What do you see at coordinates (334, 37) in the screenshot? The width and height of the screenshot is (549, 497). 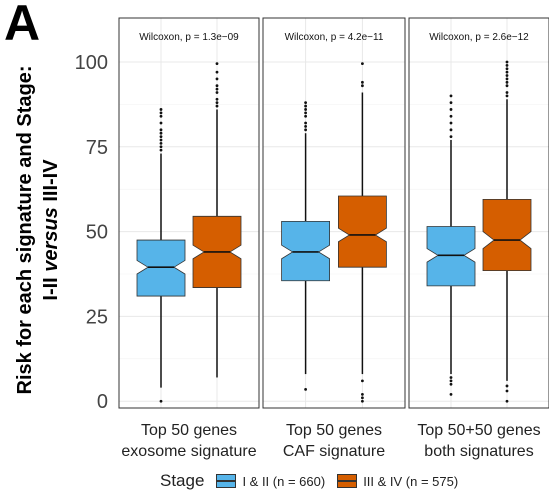 I see `panel-wilcoxon-label: Wilcoxon, p = 4.2e−11` at bounding box center [334, 37].